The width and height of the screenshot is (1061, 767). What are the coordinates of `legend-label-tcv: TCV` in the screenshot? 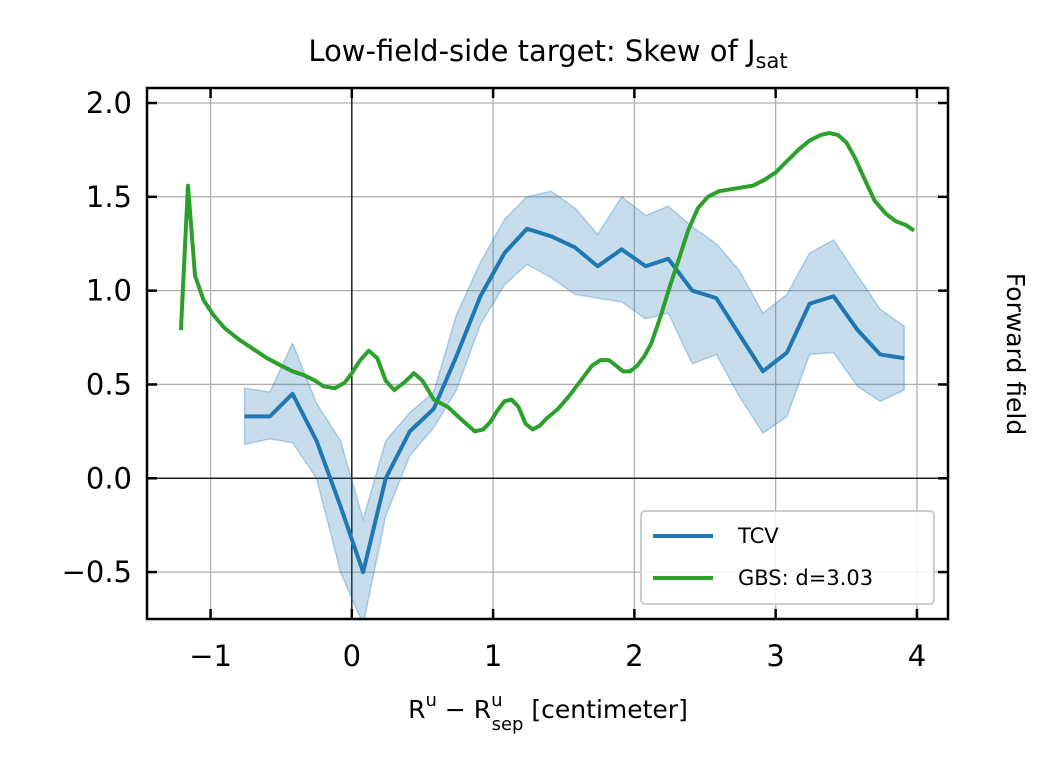 It's located at (758, 536).